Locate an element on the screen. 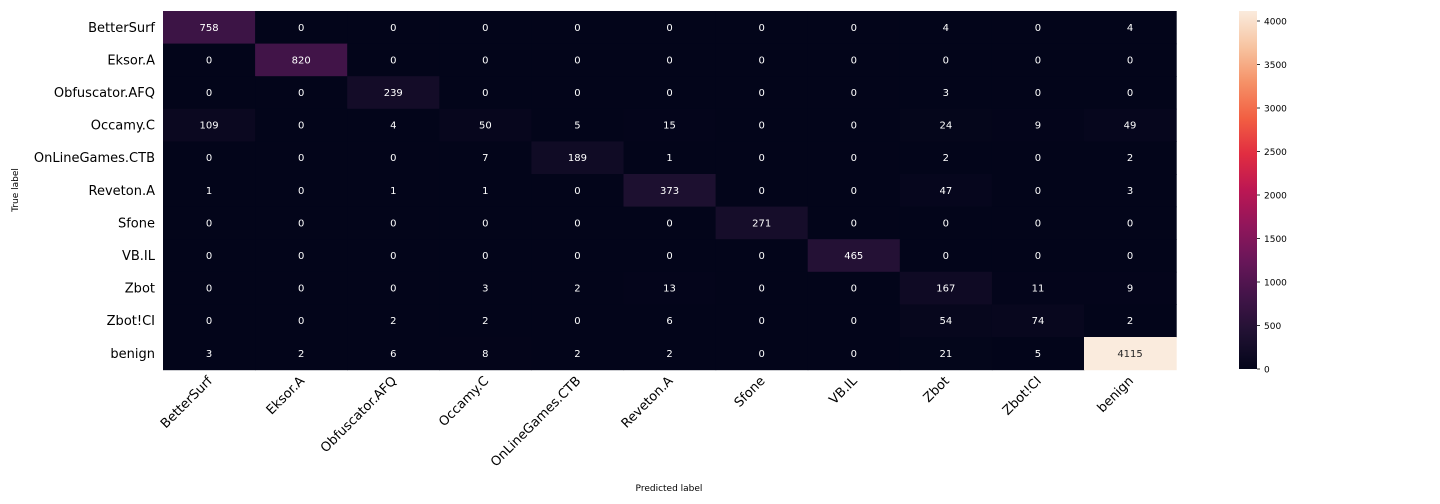 Image resolution: width=1440 pixels, height=504 pixels. x-tick-label: VB.IL is located at coordinates (844, 390).